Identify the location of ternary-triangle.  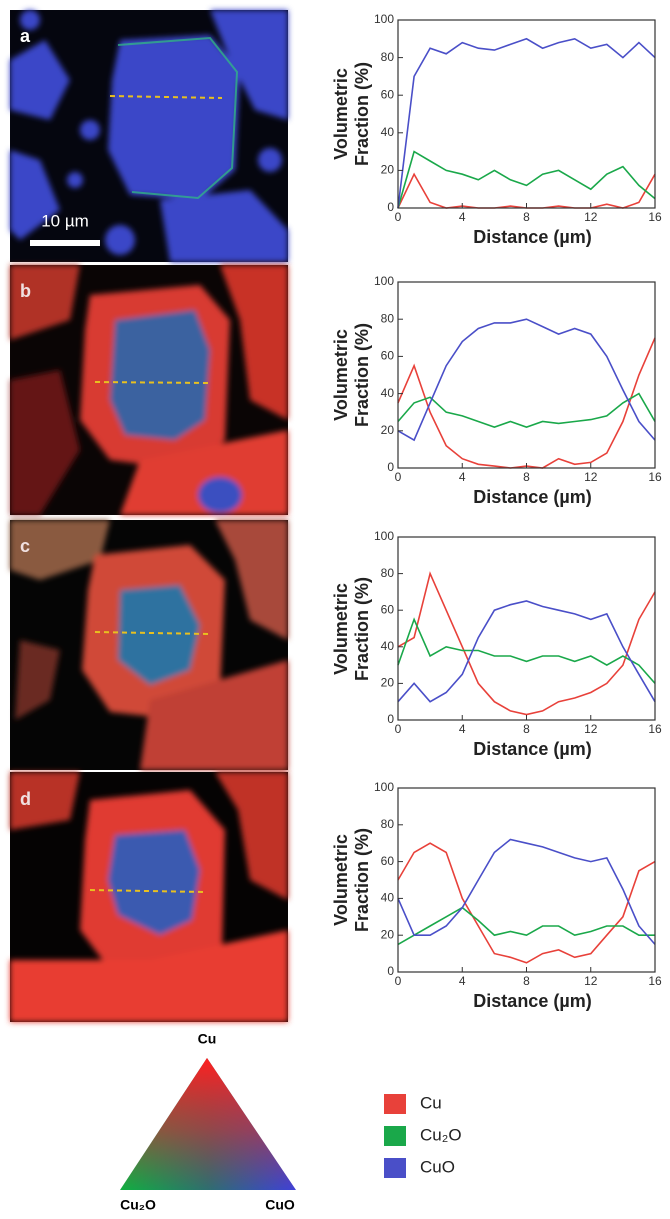
(208, 1124).